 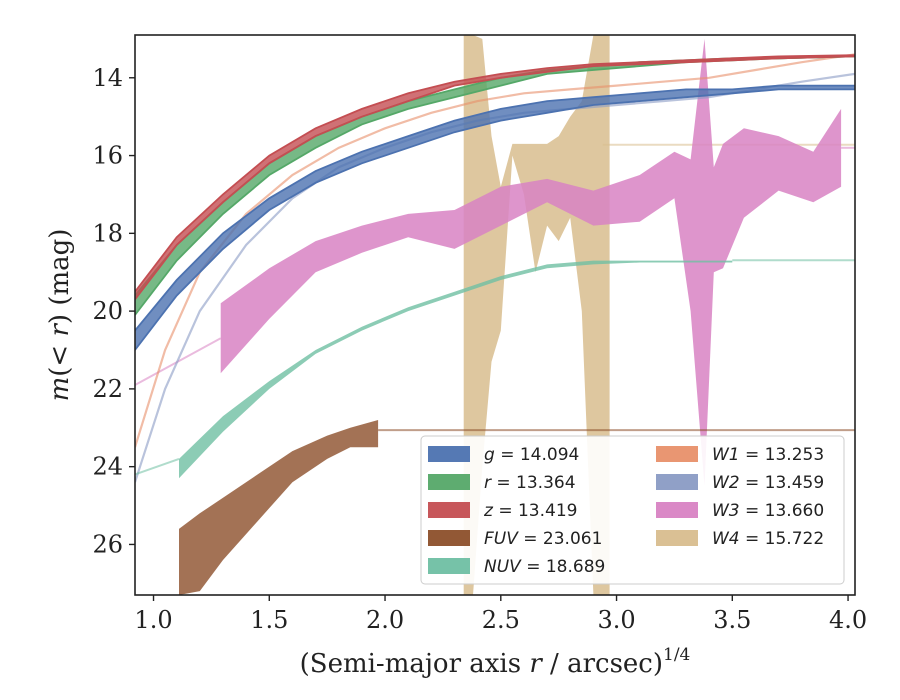 I want to click on legend-label-value: = 23.061, so click(x=560, y=539).